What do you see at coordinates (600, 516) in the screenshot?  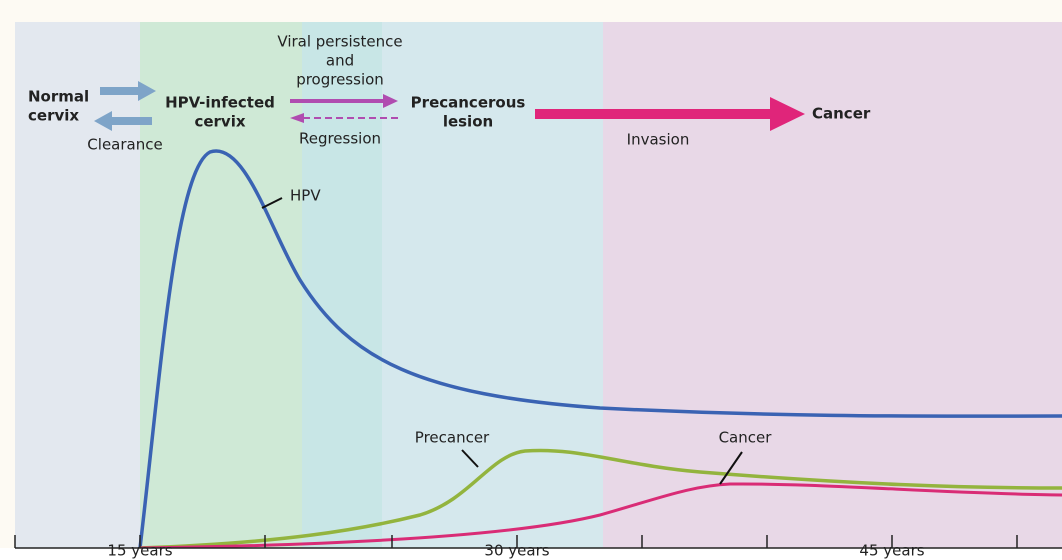 I see `cancer-curve` at bounding box center [600, 516].